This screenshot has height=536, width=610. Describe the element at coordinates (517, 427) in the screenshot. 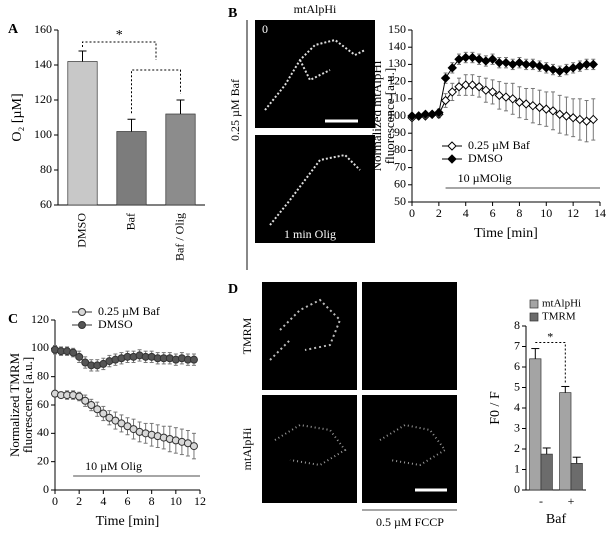

I see `y-tick-label: 3` at that location.